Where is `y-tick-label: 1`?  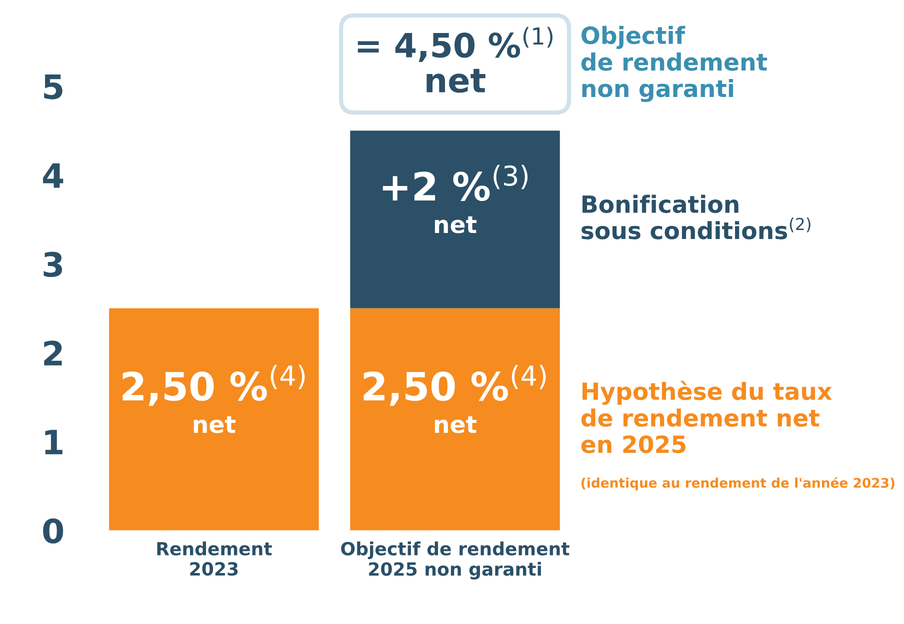 y-tick-label: 1 is located at coordinates (53, 442).